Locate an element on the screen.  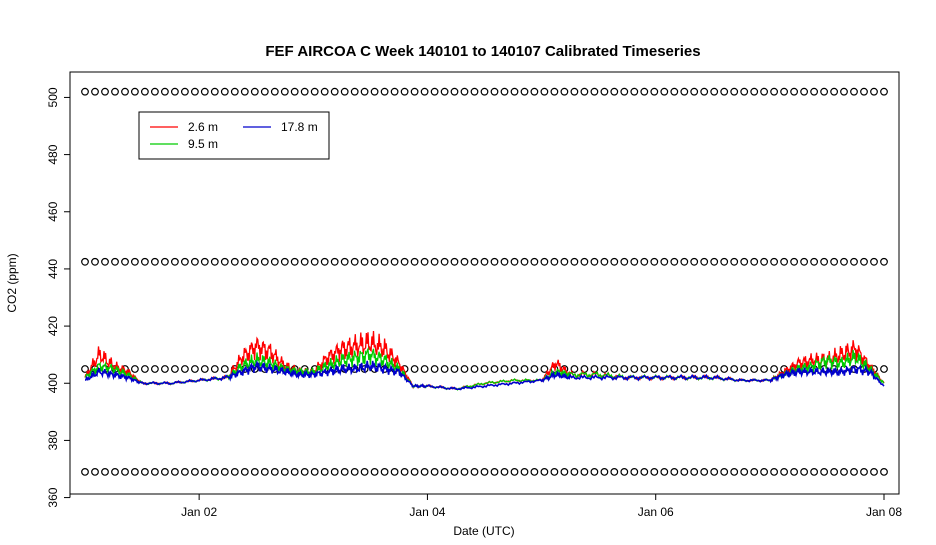
series-lines is located at coordinates (484, 360).